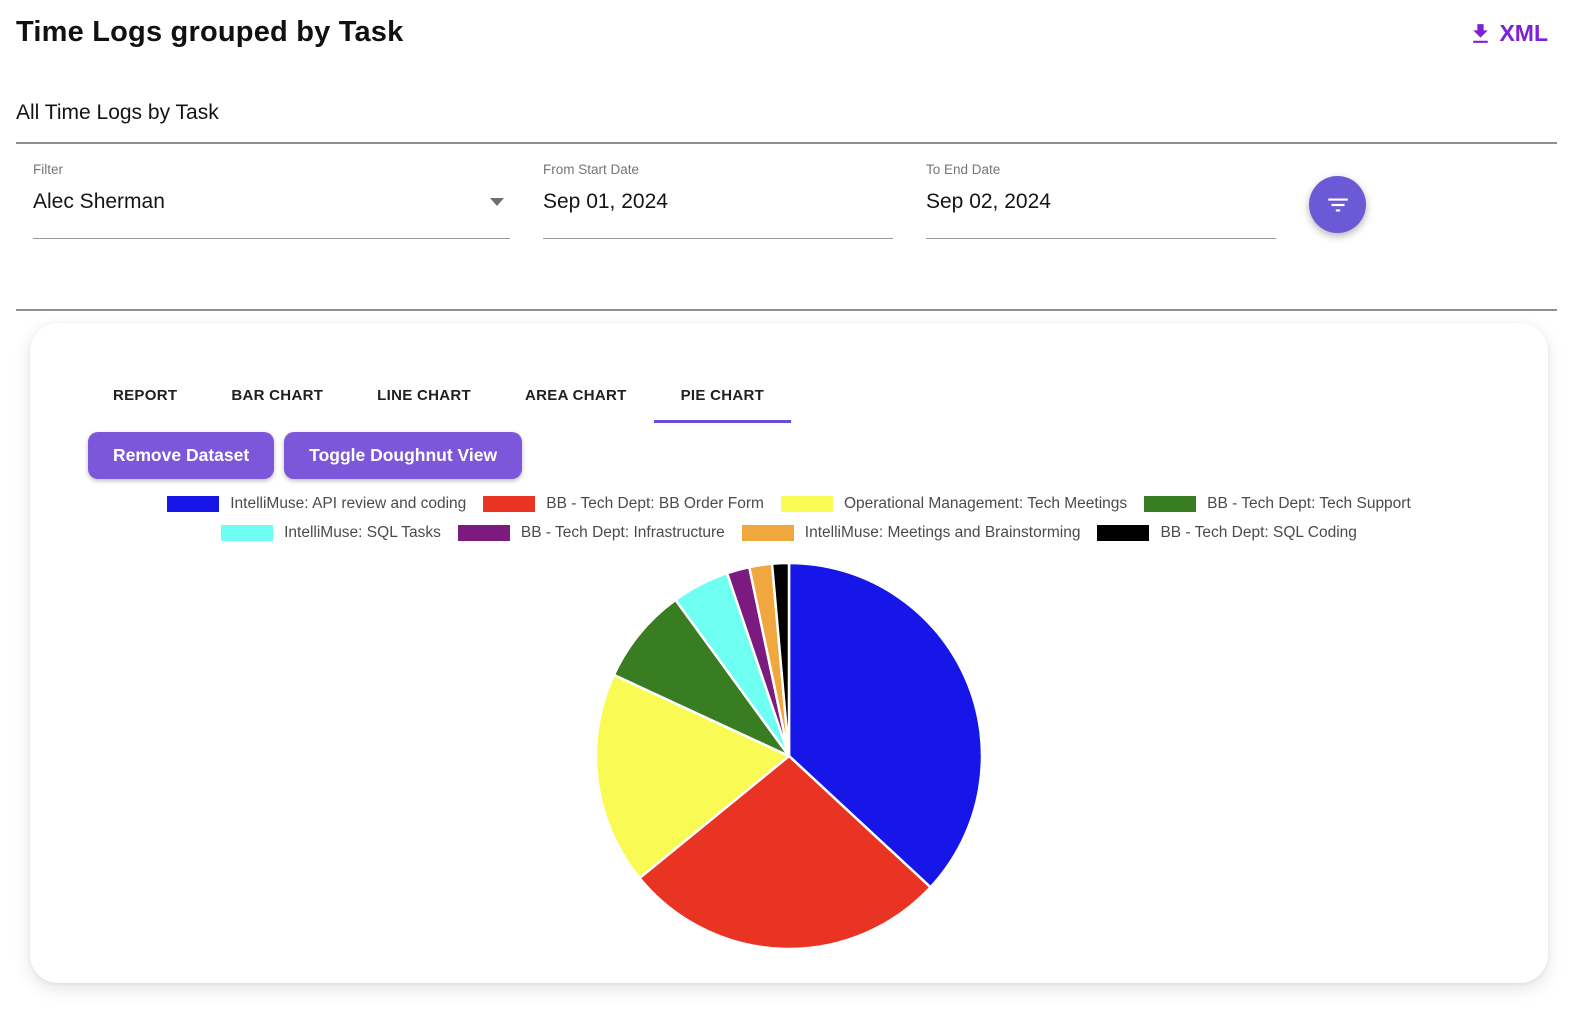  I want to click on legend-label: IntelliMuse: API review and coding, so click(348, 503).